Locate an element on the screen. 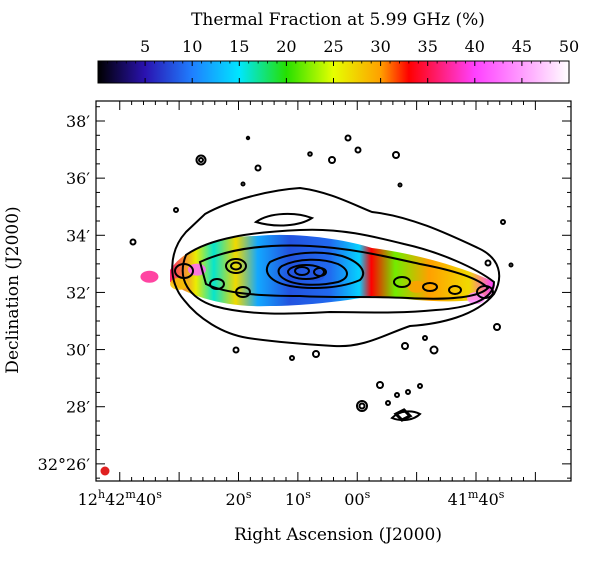 Image resolution: width=598 pixels, height=561 pixels. colorbar-tick-label: 30 is located at coordinates (380, 46).